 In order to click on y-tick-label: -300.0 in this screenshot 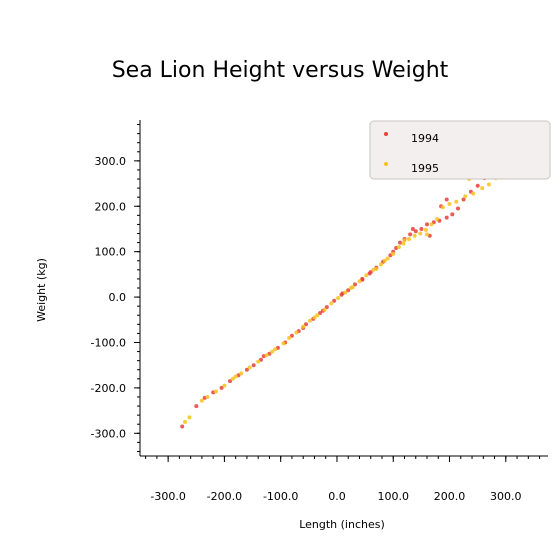, I will do `click(108, 433)`.